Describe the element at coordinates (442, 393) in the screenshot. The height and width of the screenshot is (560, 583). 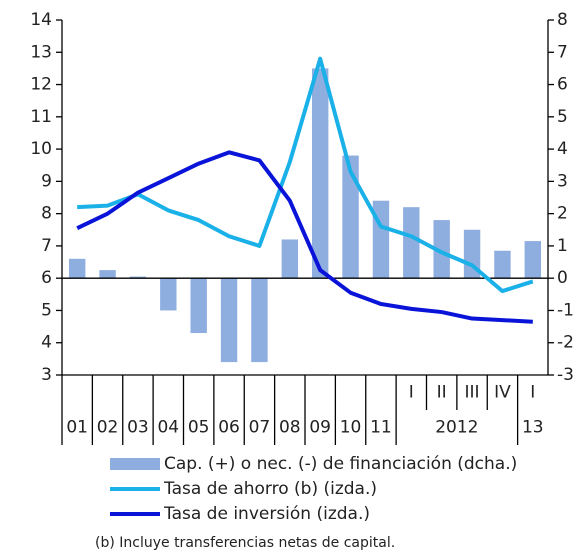
I see `x-tick-label: II` at that location.